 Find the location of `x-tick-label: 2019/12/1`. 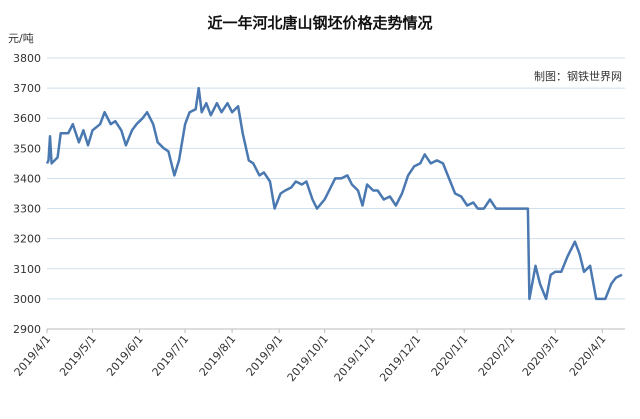

x-tick-label: 2019/12/1 is located at coordinates (400, 359).